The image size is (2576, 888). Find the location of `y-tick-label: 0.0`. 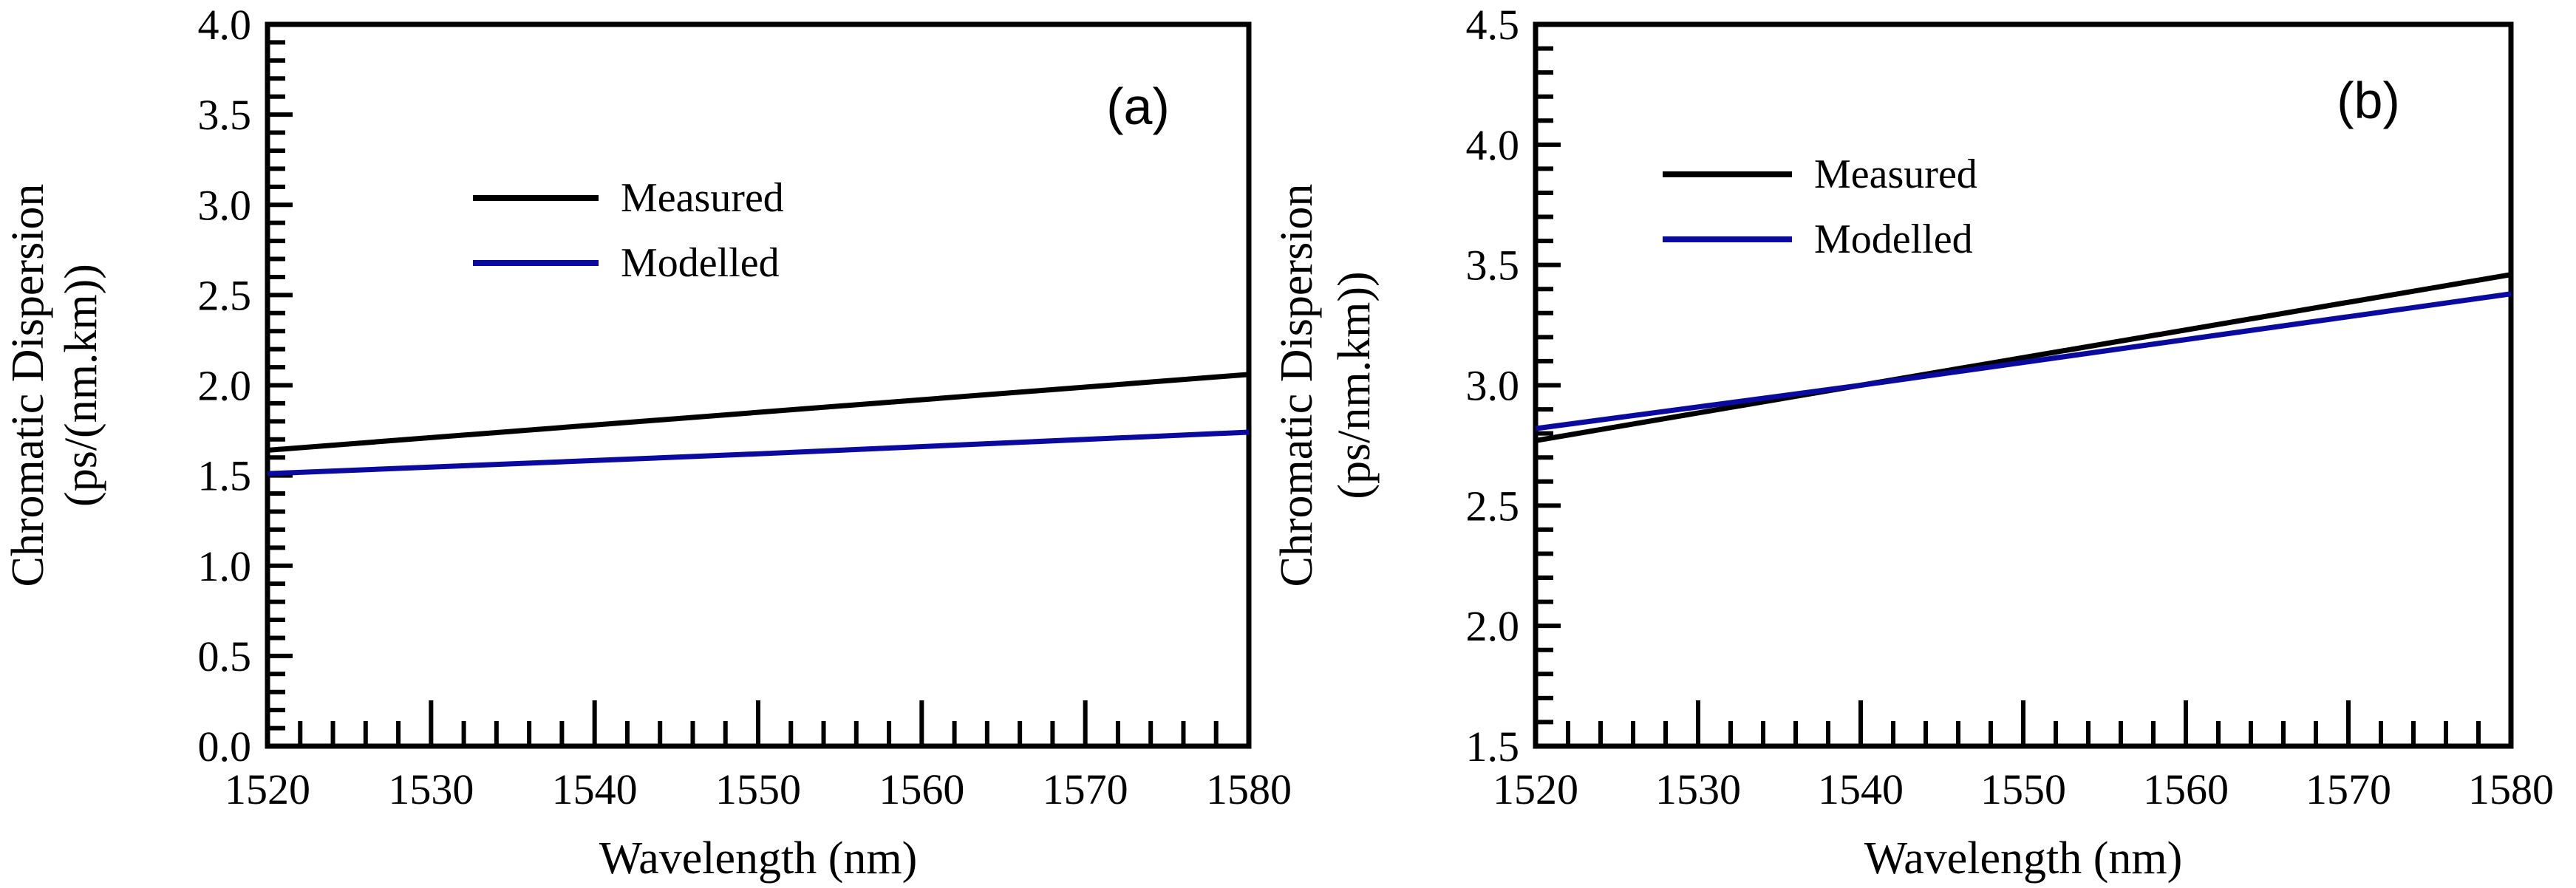

y-tick-label: 0.0 is located at coordinates (225, 747).